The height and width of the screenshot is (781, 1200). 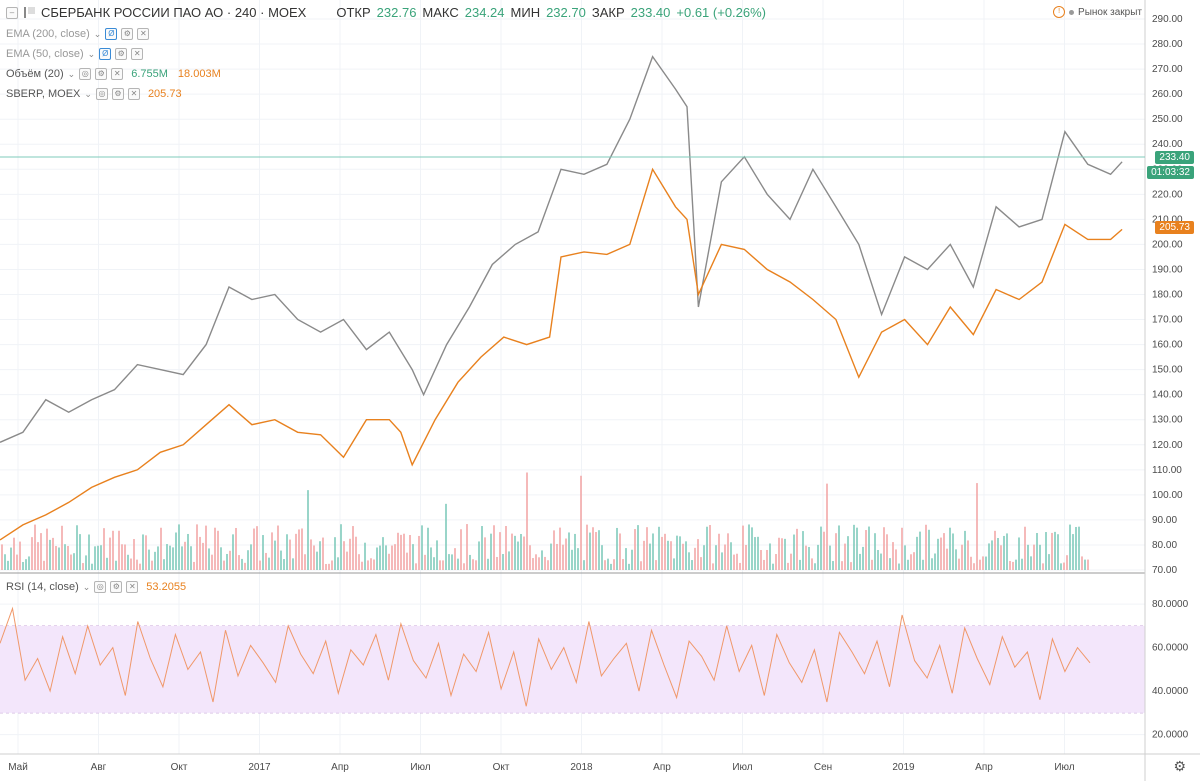 What do you see at coordinates (650, 12) in the screenshot?
I see `close-value: 233.40` at bounding box center [650, 12].